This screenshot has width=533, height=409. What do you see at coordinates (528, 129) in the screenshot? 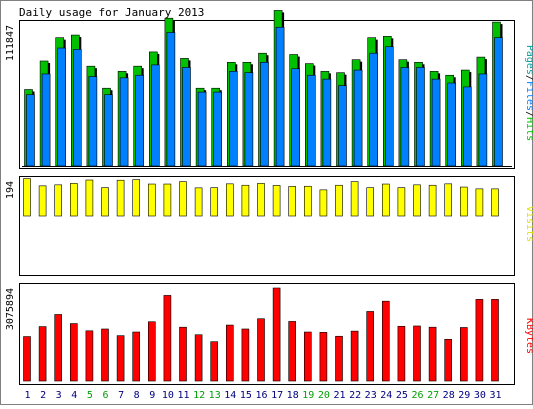
I see `legend-entry: Hits` at bounding box center [528, 129].